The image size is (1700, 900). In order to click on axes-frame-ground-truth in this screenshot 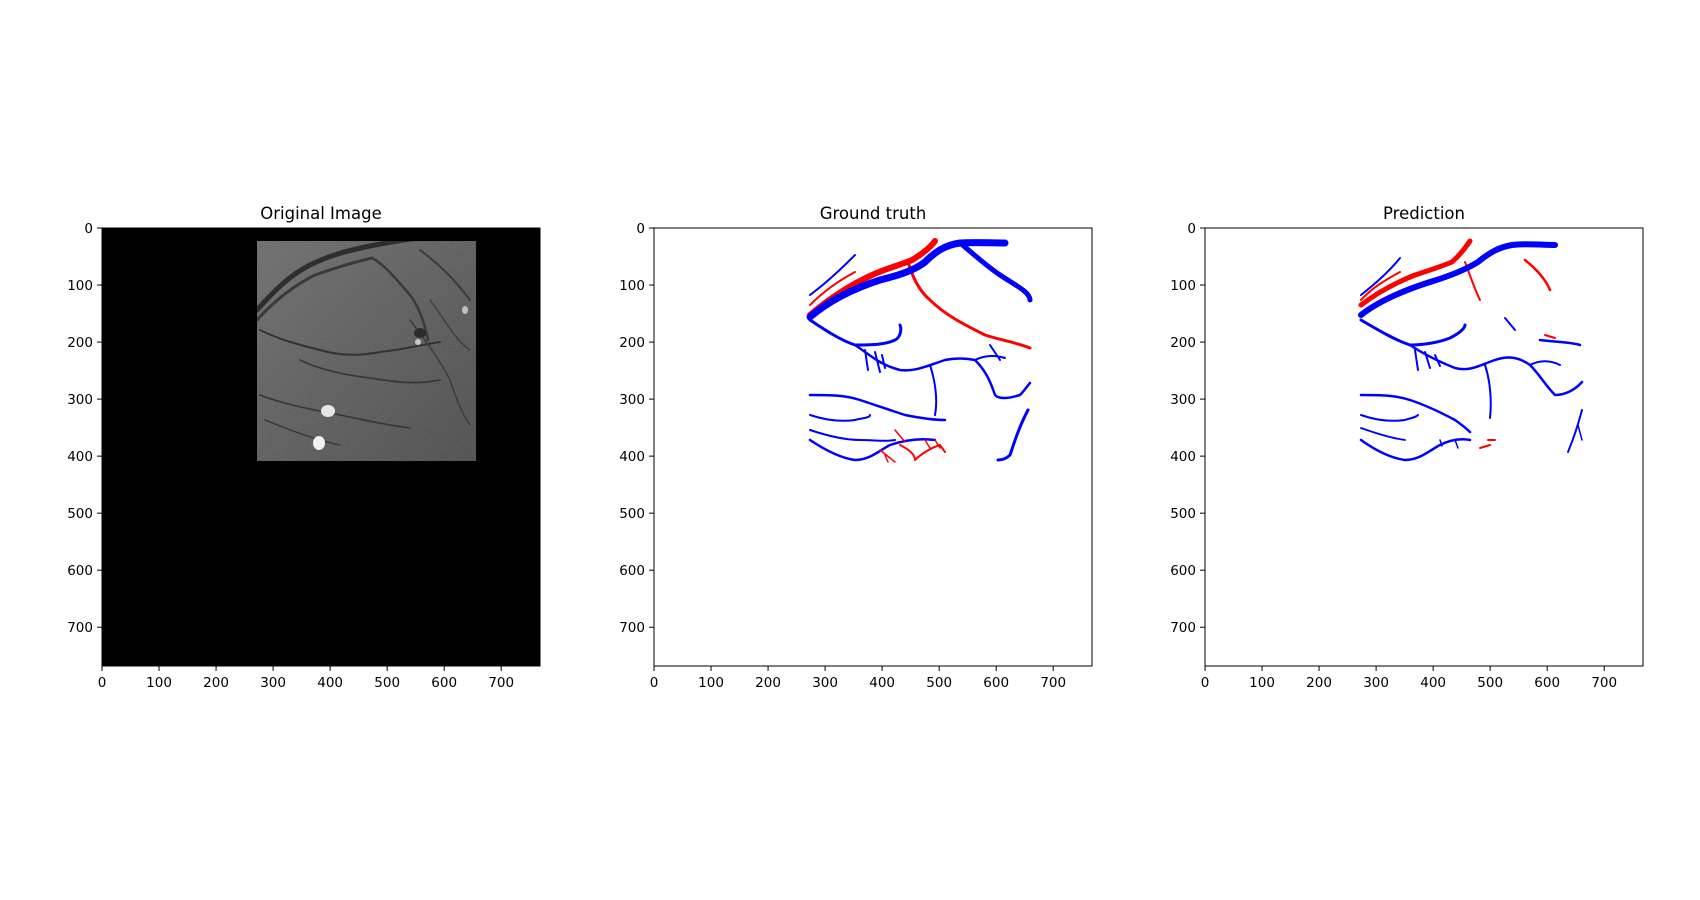, I will do `click(873, 447)`.